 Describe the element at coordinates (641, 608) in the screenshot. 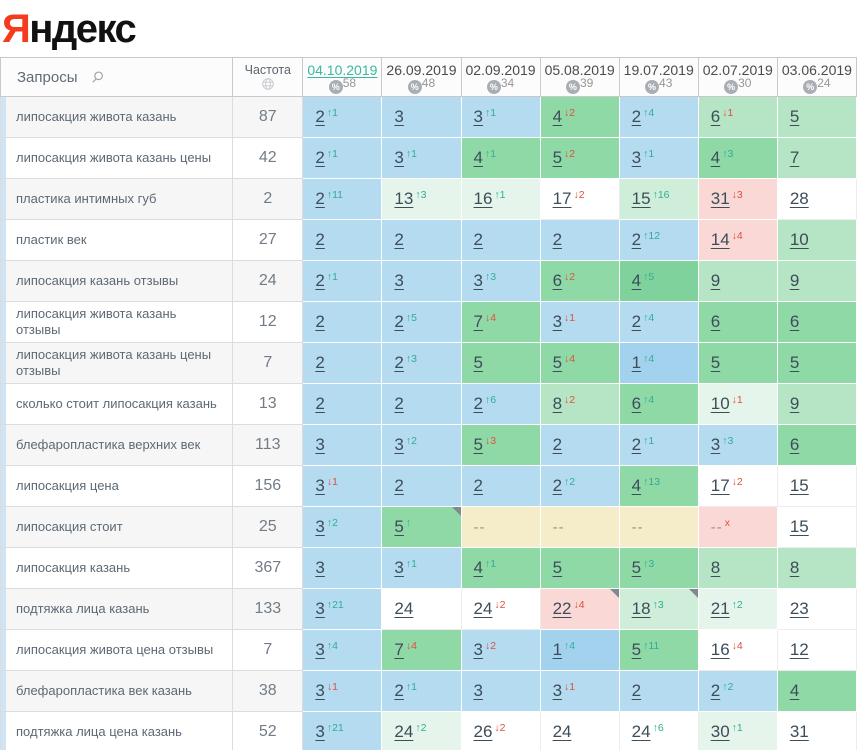

I see `position-value: 18` at that location.